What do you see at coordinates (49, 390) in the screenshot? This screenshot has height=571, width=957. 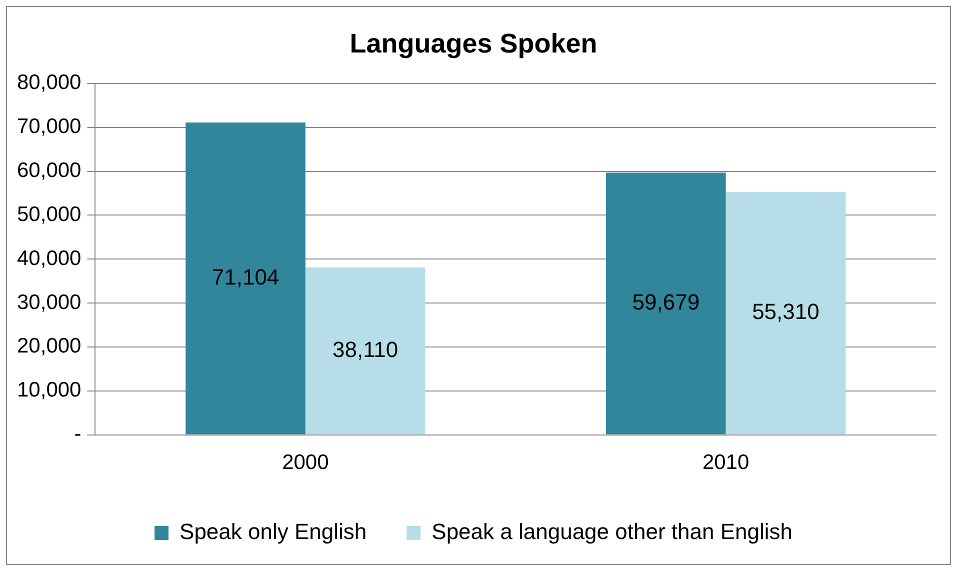 I see `y-tick-label: 10,000` at bounding box center [49, 390].